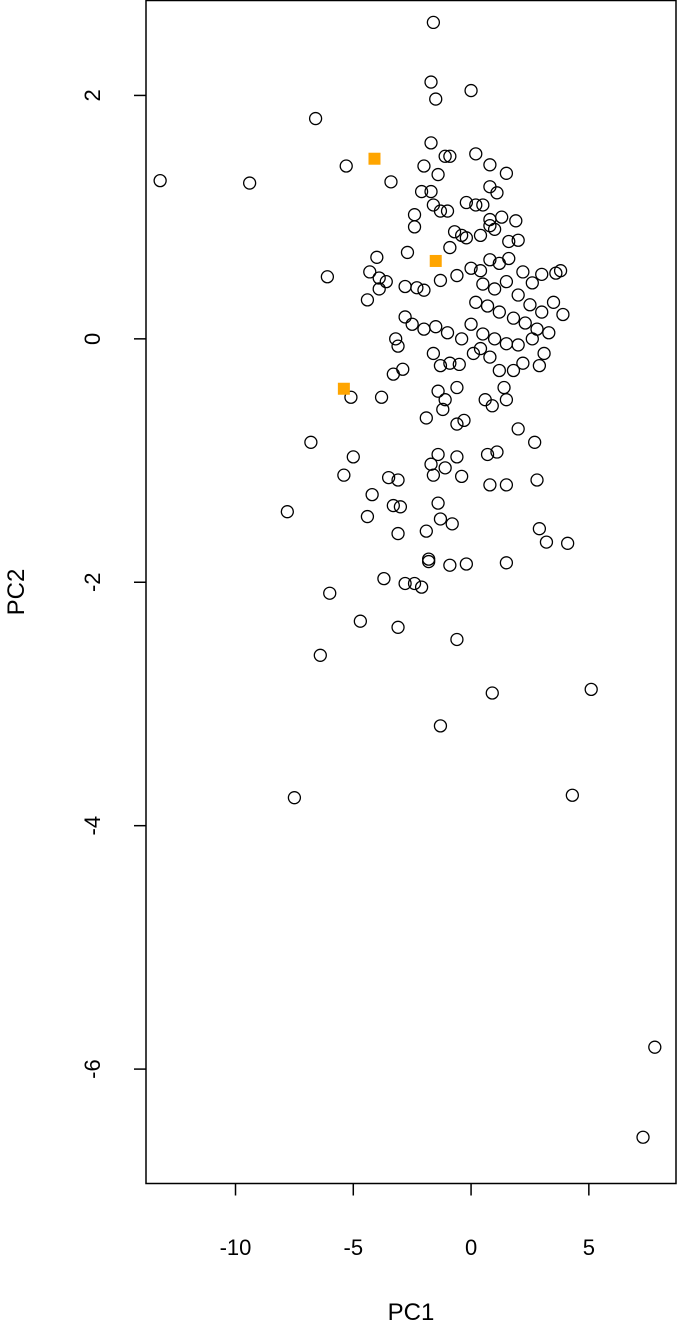 This screenshot has height=1331, width=677. What do you see at coordinates (471, 1247) in the screenshot?
I see `x-tick-label: 0` at bounding box center [471, 1247].